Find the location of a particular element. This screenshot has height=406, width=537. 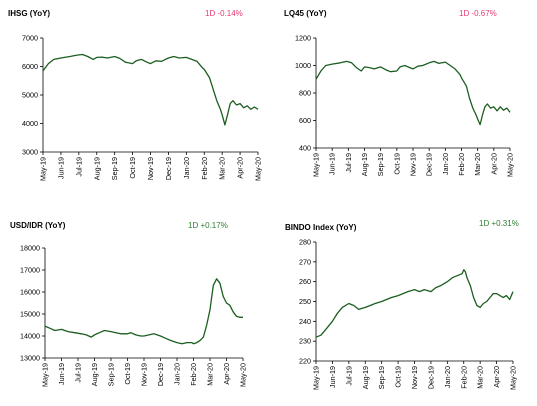

chart-title: BINDO Index (YoY) is located at coordinates (321, 227).